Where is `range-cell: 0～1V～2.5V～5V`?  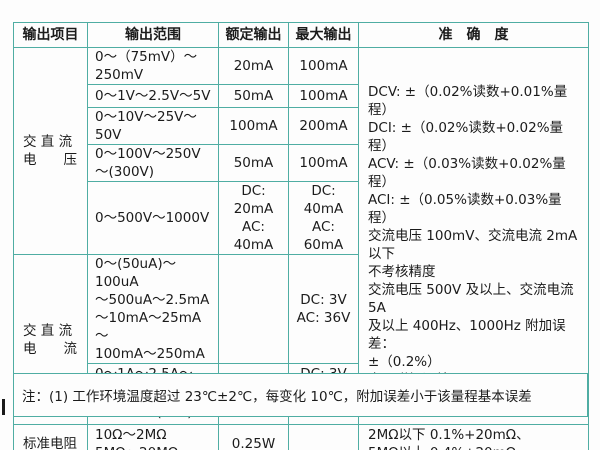
range-cell: 0～1V～2.5V～5V is located at coordinates (153, 96).